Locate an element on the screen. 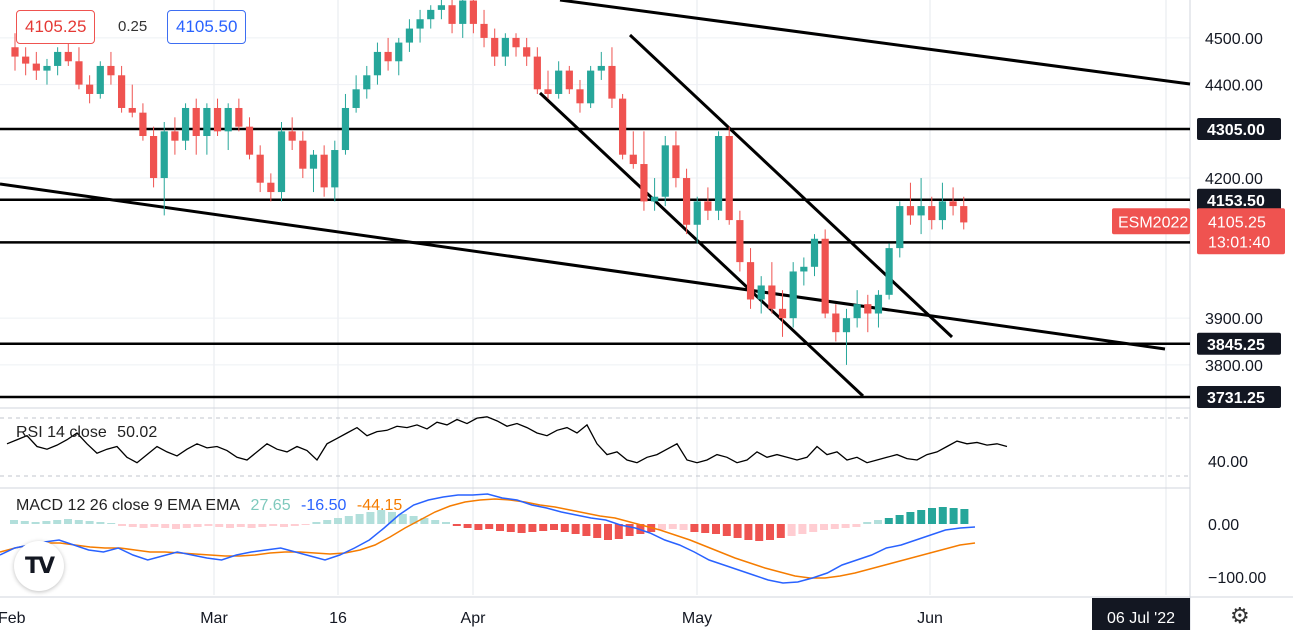 The width and height of the screenshot is (1293, 630). level-tag-label: 3731.25 is located at coordinates (1236, 398).